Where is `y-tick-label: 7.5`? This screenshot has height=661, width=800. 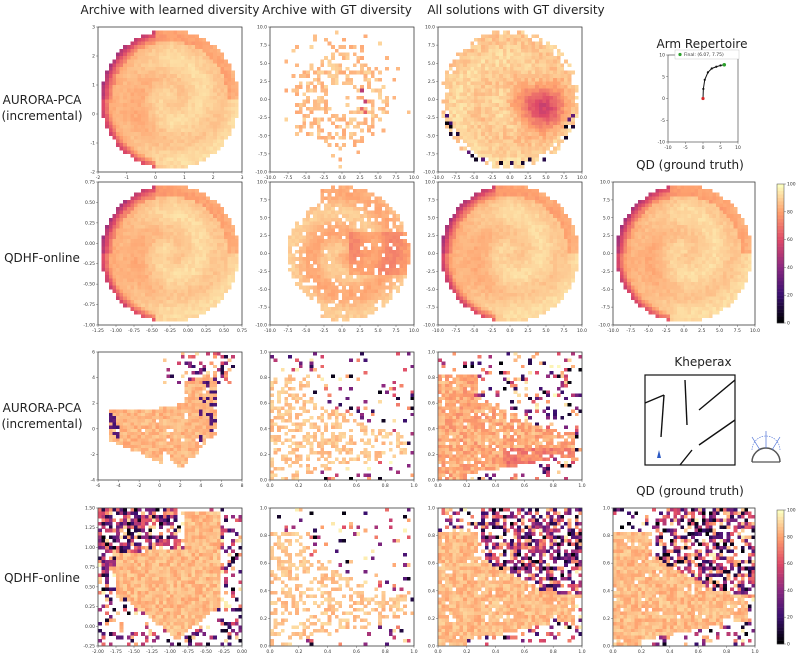
y-tick-label: 7.5 is located at coordinates (431, 46).